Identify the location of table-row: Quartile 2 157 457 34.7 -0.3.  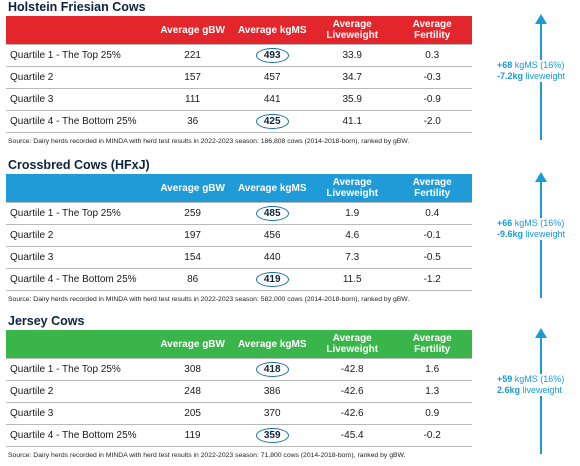
(239, 77).